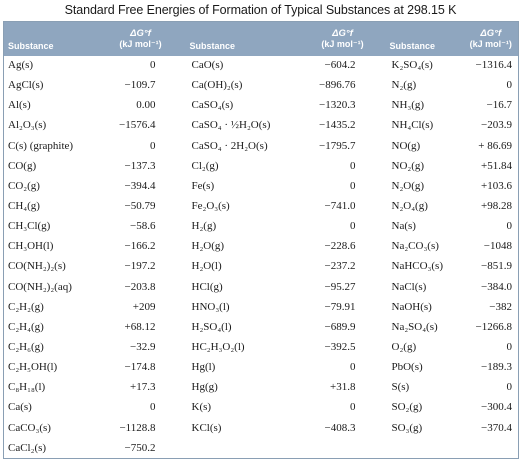  I want to click on free-energy-value: −95.27, so click(340, 286).